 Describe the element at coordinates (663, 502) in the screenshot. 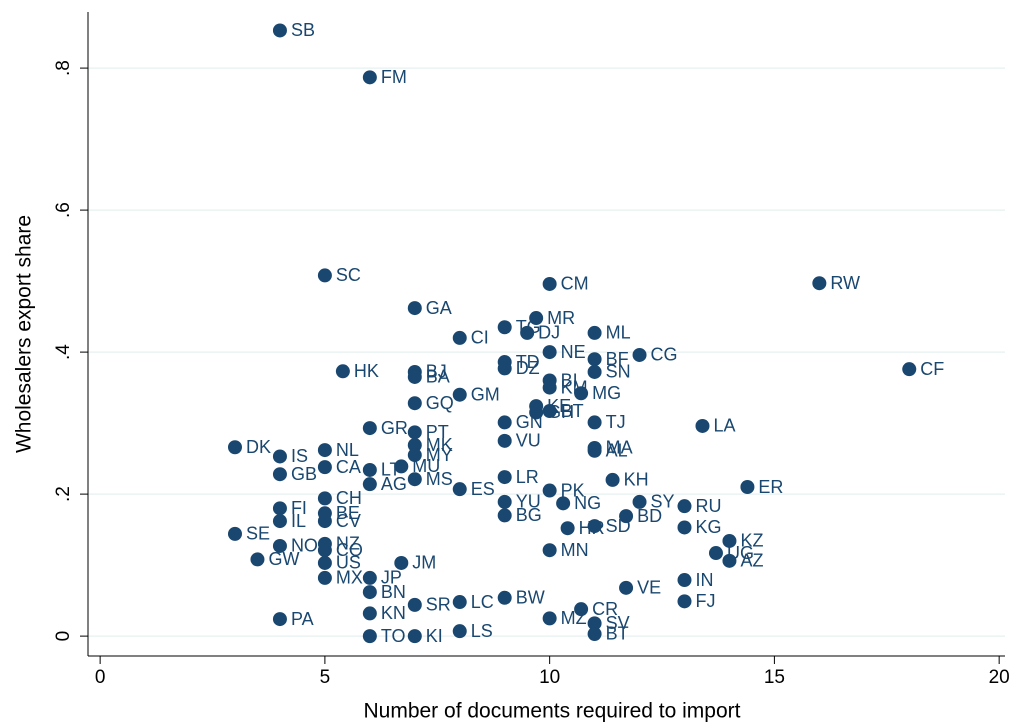

I see `point-label: SY` at that location.